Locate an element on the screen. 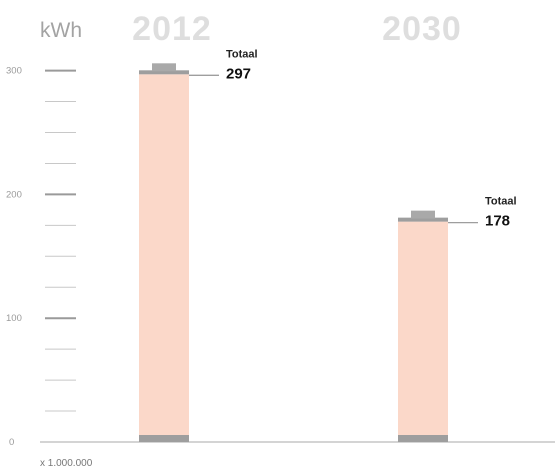 The image size is (555, 472). total-value: 297 is located at coordinates (238, 73).